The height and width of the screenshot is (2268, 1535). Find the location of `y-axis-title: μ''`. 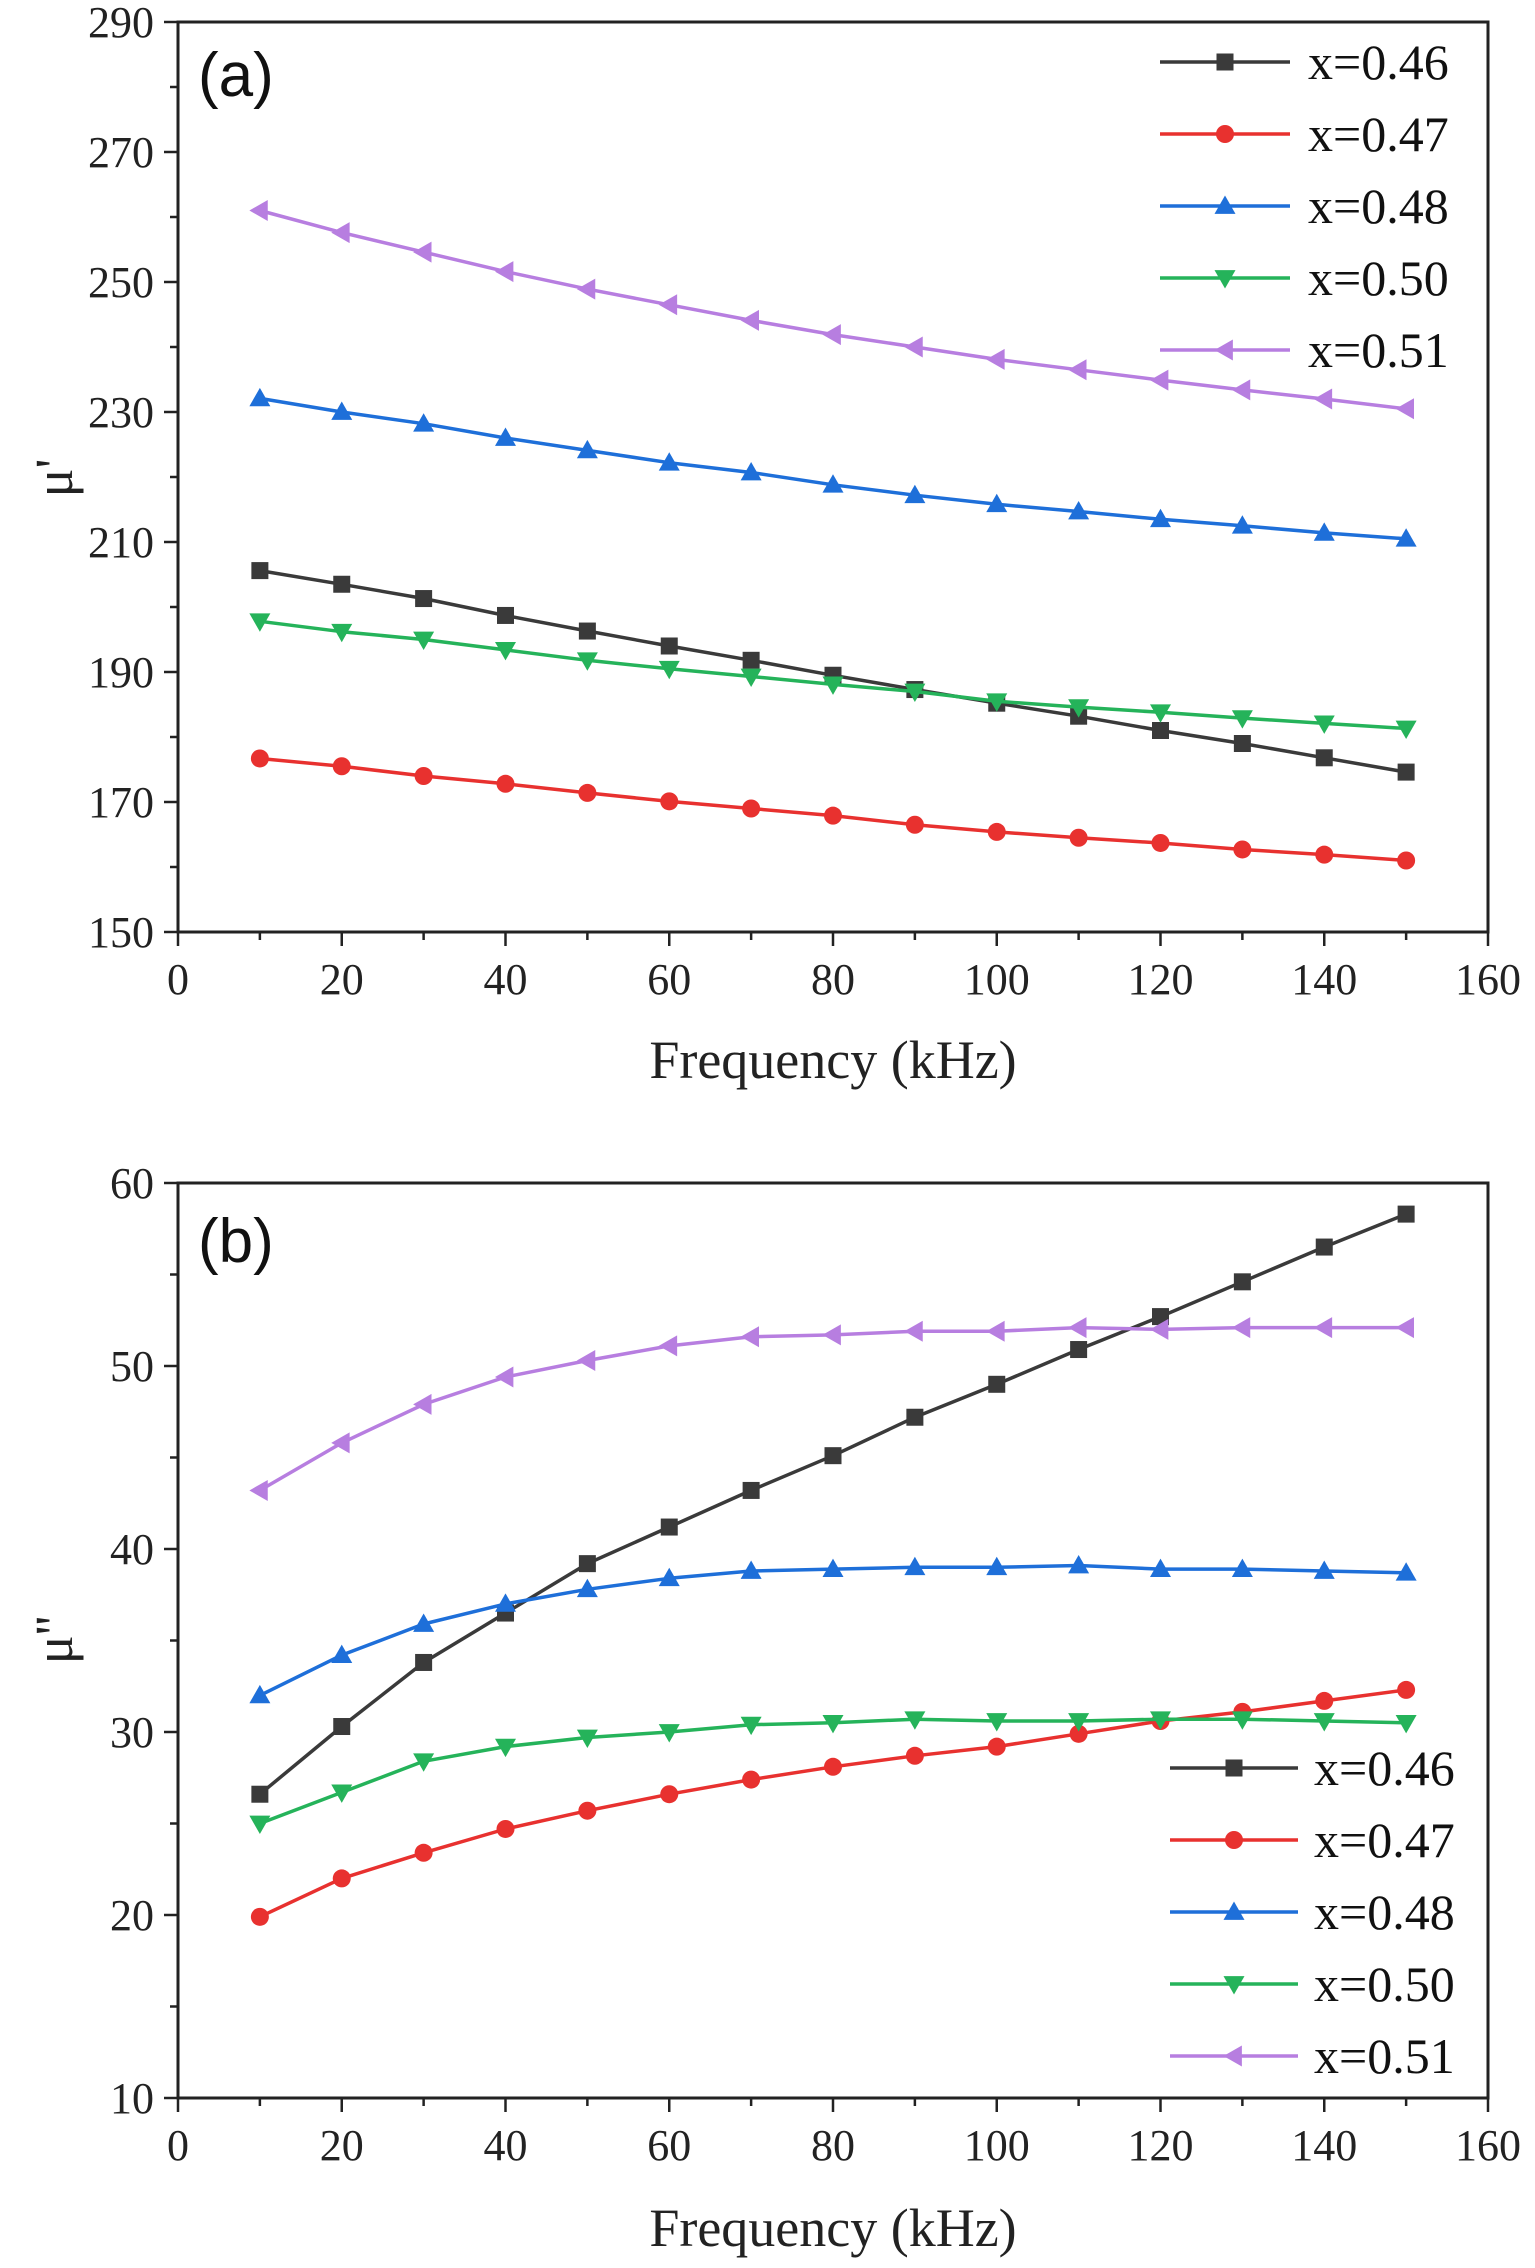

y-axis-title: μ'' is located at coordinates (54, 1640).